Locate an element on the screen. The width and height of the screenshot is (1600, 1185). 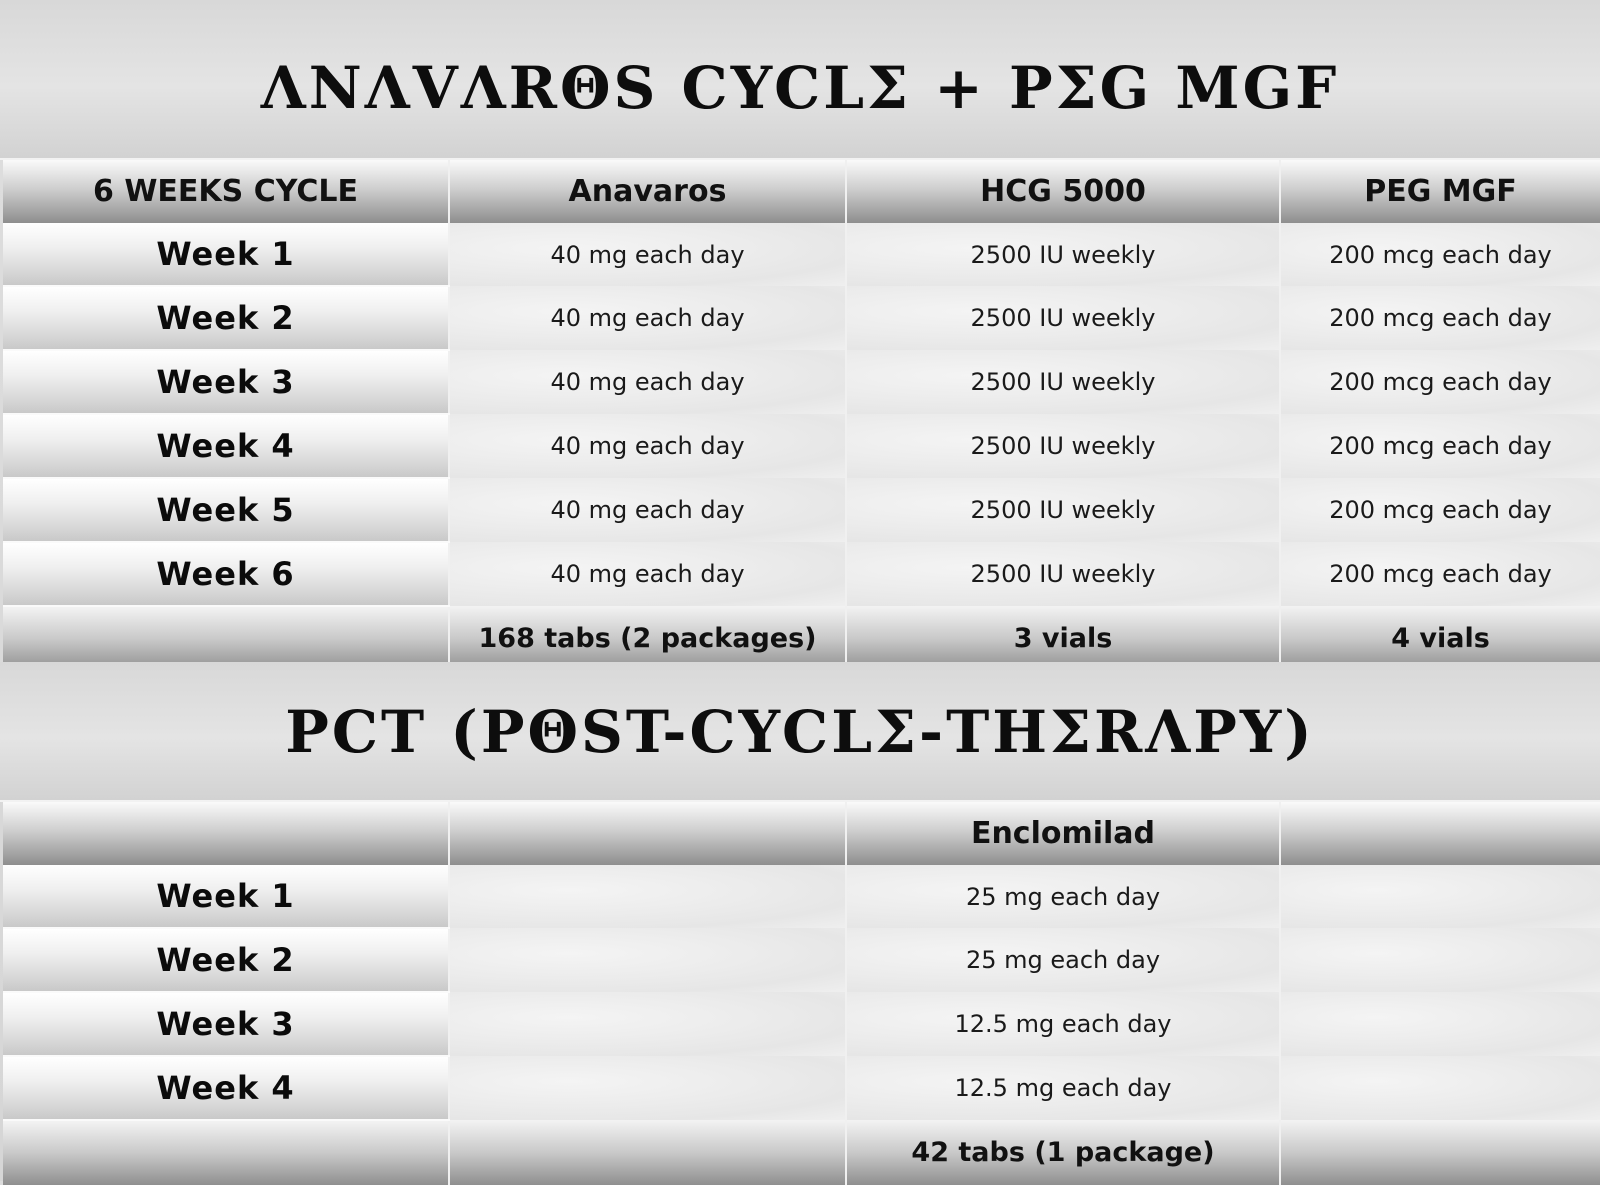
header-hcg: HCG 5000 is located at coordinates (1062, 191).